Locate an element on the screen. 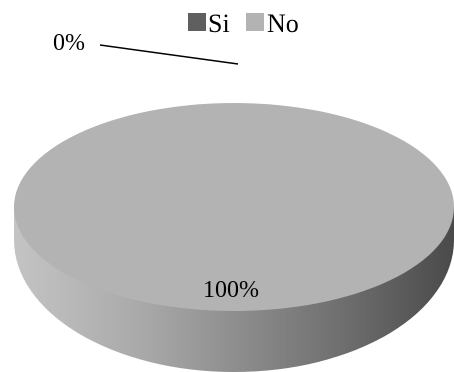 The image size is (454, 372). legend-swatch-si is located at coordinates (197, 22).